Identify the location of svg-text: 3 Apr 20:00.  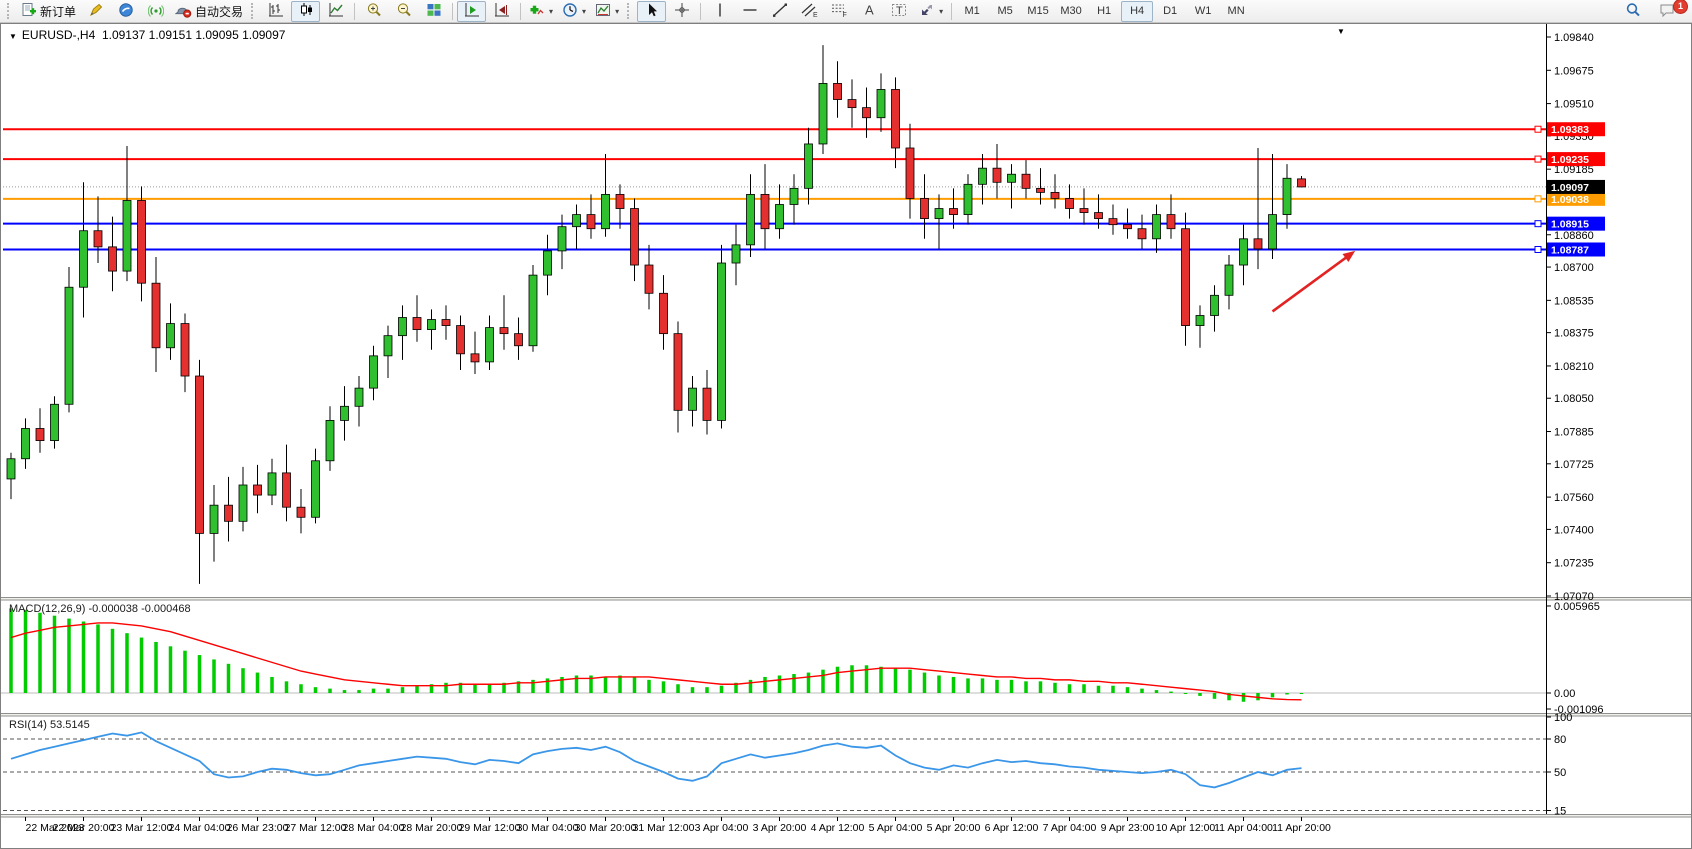
(780, 828).